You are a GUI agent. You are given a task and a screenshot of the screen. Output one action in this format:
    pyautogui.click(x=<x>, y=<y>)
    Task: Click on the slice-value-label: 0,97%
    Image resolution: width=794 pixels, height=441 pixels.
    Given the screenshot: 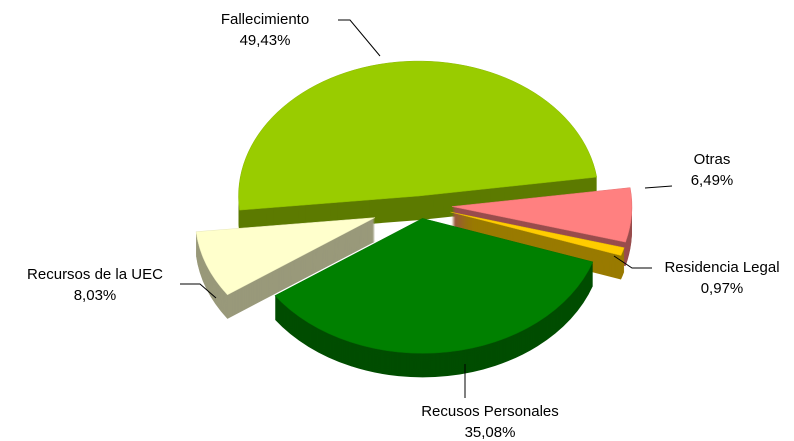 What is the action you would take?
    pyautogui.click(x=722, y=288)
    